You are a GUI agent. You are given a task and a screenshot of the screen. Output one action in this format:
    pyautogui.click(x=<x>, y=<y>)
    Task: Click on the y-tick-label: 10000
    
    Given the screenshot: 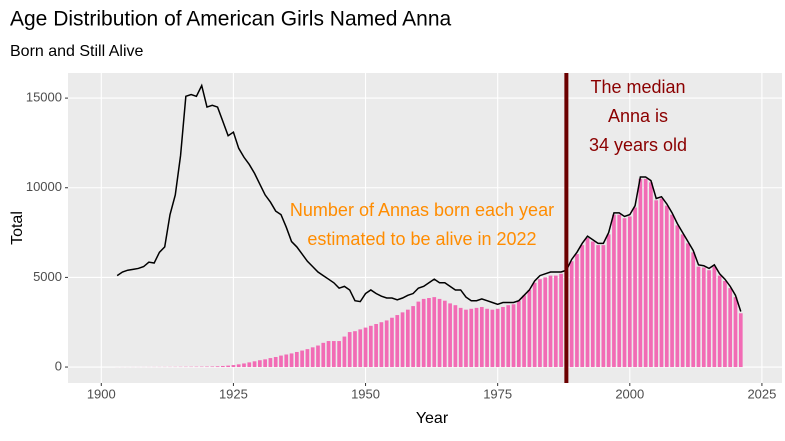 What is the action you would take?
    pyautogui.click(x=44, y=186)
    